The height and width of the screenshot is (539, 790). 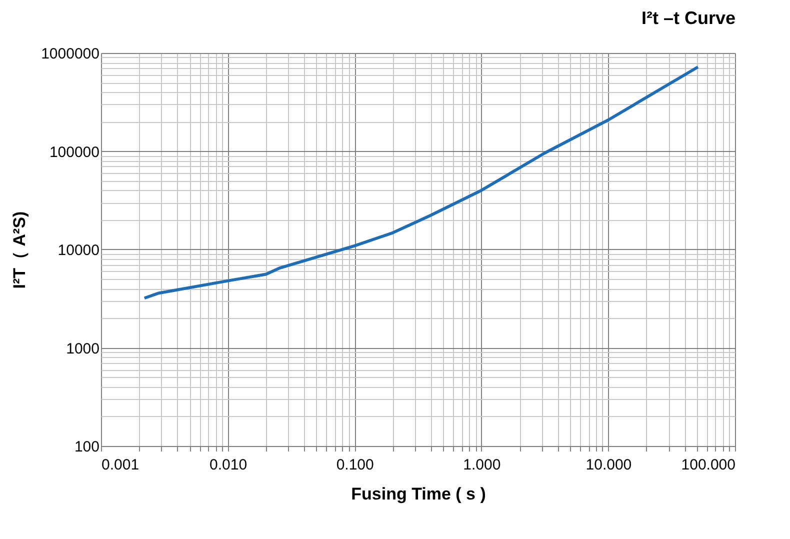 What do you see at coordinates (688, 18) in the screenshot?
I see `chart-title: I²t –t Curve` at bounding box center [688, 18].